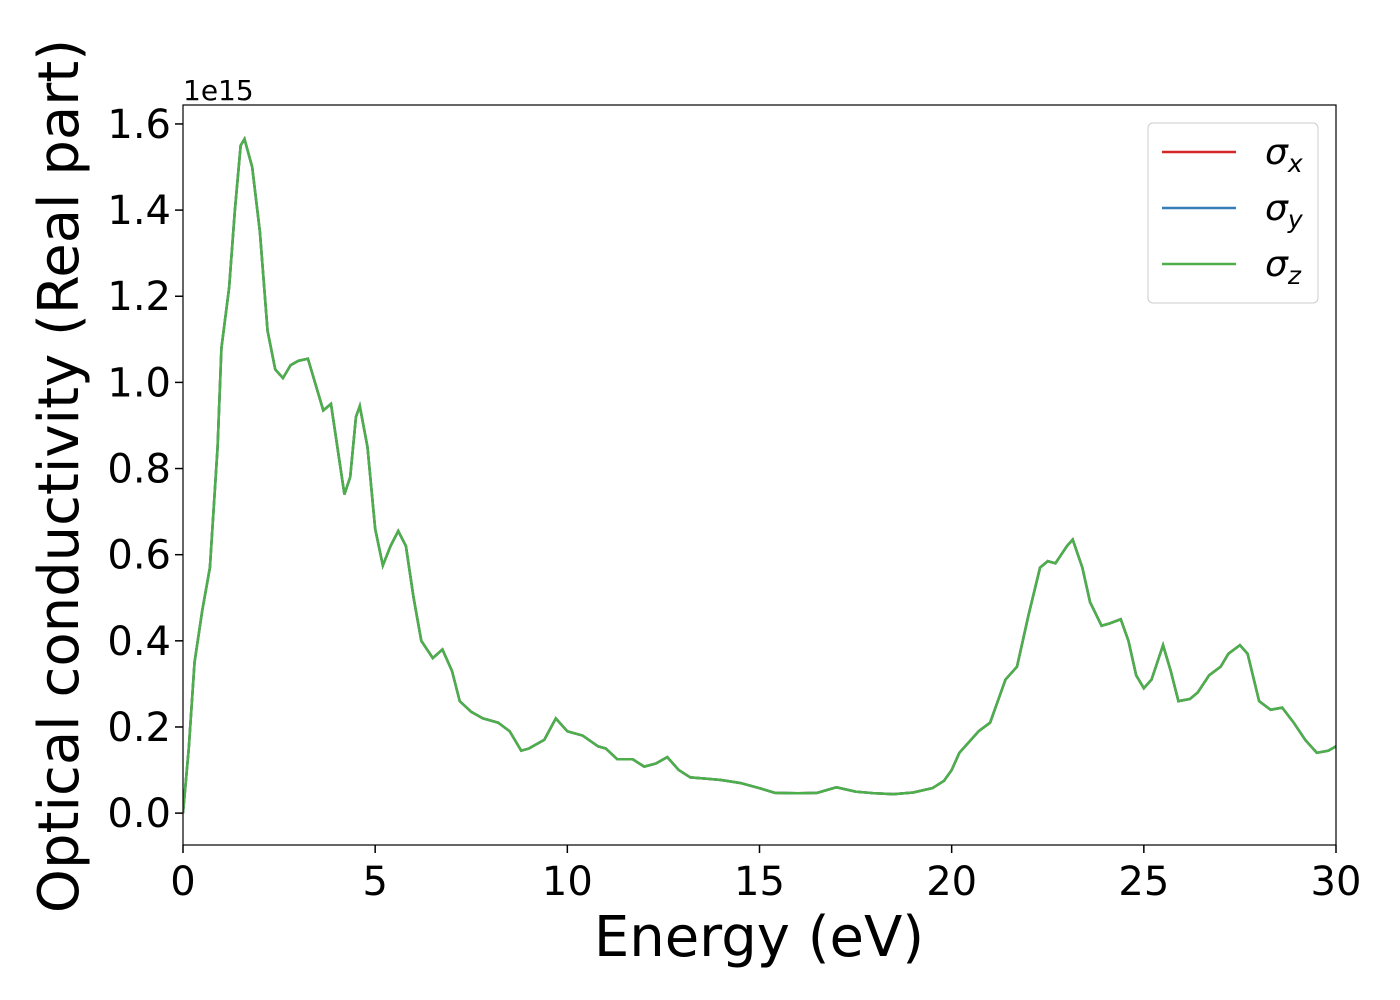 The height and width of the screenshot is (1000, 1400). What do you see at coordinates (1233, 213) in the screenshot?
I see `legend-box` at bounding box center [1233, 213].